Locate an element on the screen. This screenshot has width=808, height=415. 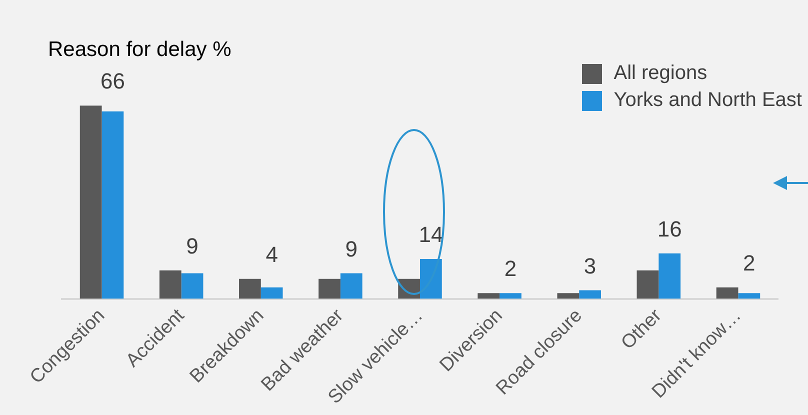
data-label: 16 is located at coordinates (669, 229).